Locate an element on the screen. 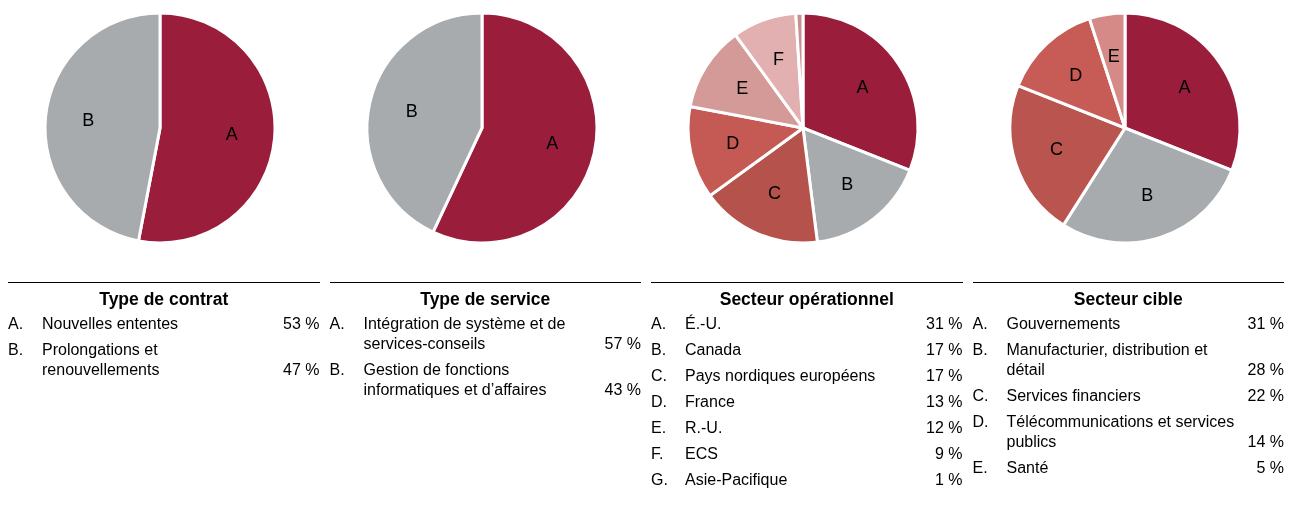  text: France is located at coordinates (710, 401).